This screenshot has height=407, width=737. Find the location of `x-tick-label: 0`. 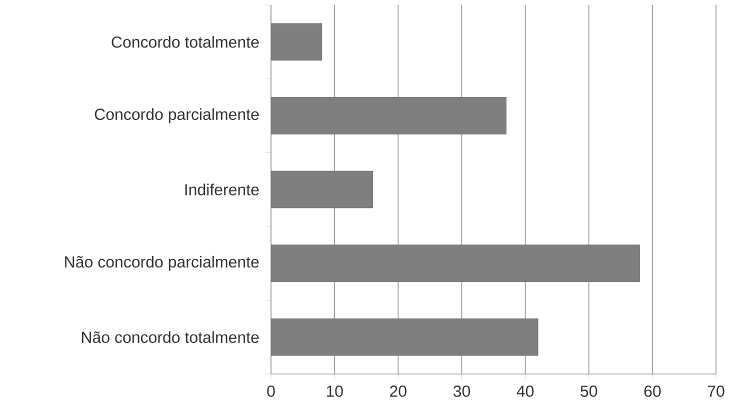

x-tick-label: 0 is located at coordinates (271, 391).